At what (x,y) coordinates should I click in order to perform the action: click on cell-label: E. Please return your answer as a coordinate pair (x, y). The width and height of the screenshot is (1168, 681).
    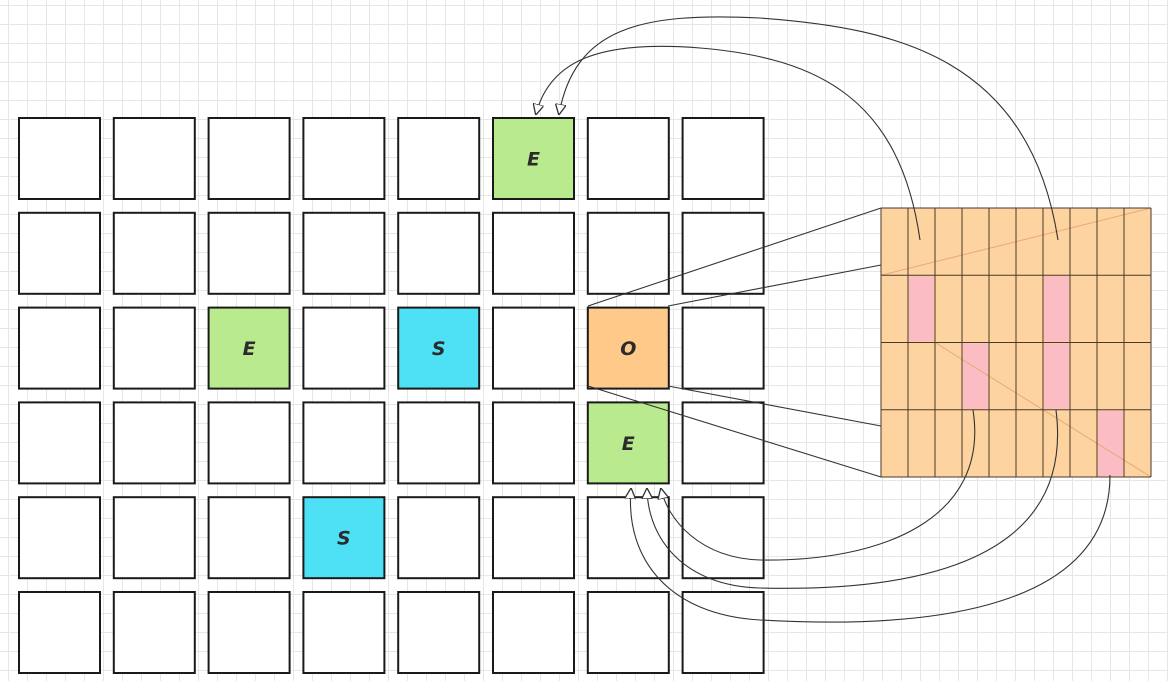
    Looking at the image, I should click on (249, 349).